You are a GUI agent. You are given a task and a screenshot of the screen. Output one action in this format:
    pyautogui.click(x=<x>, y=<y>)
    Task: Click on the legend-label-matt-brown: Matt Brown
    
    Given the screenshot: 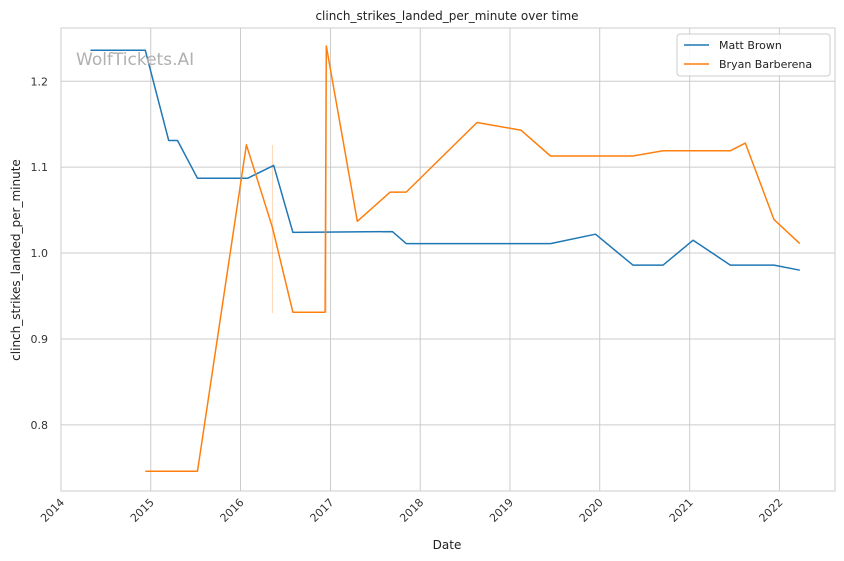 What is the action you would take?
    pyautogui.click(x=750, y=45)
    